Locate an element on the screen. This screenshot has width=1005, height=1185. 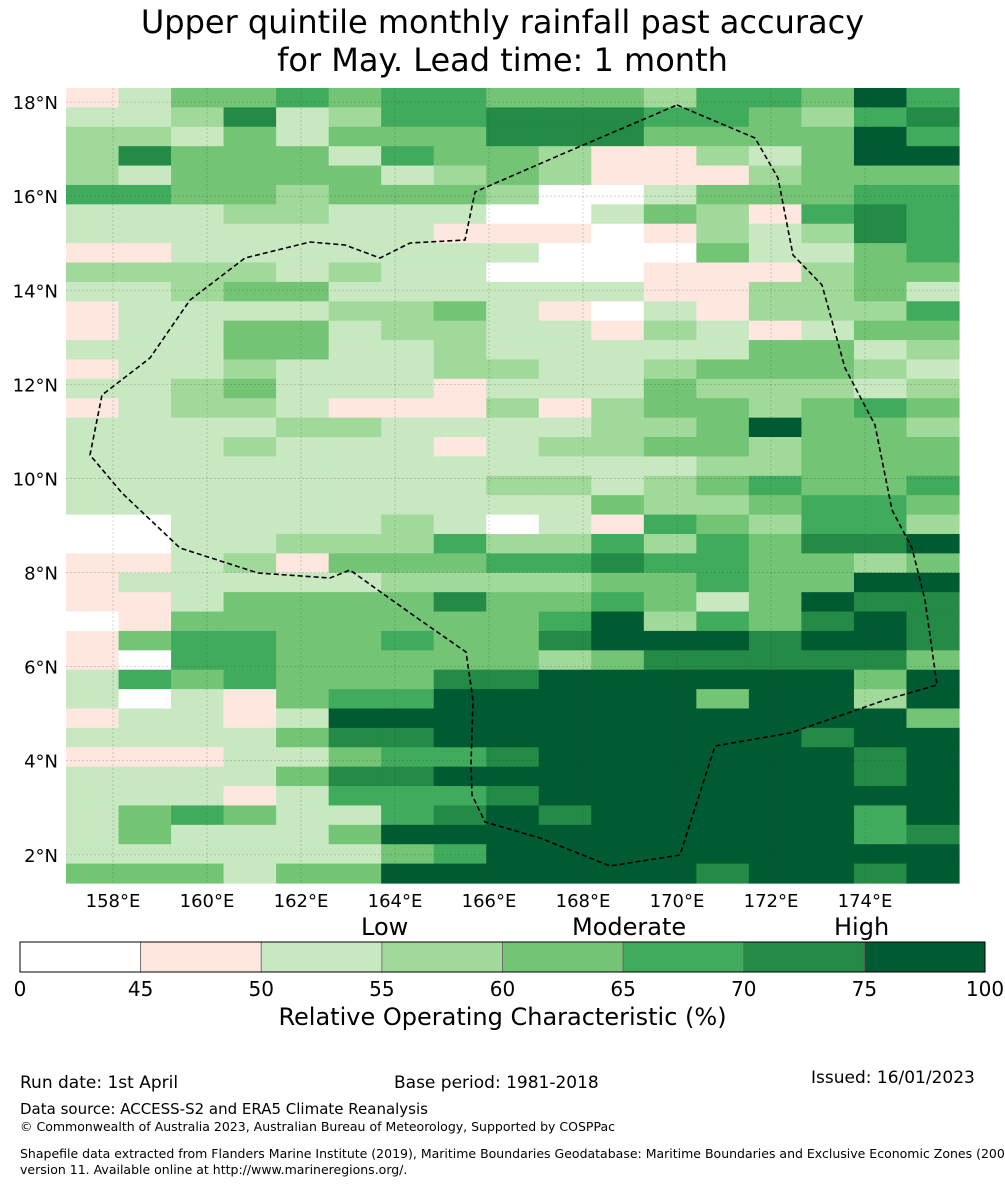
latitude-label: 18°N is located at coordinates (35, 103).